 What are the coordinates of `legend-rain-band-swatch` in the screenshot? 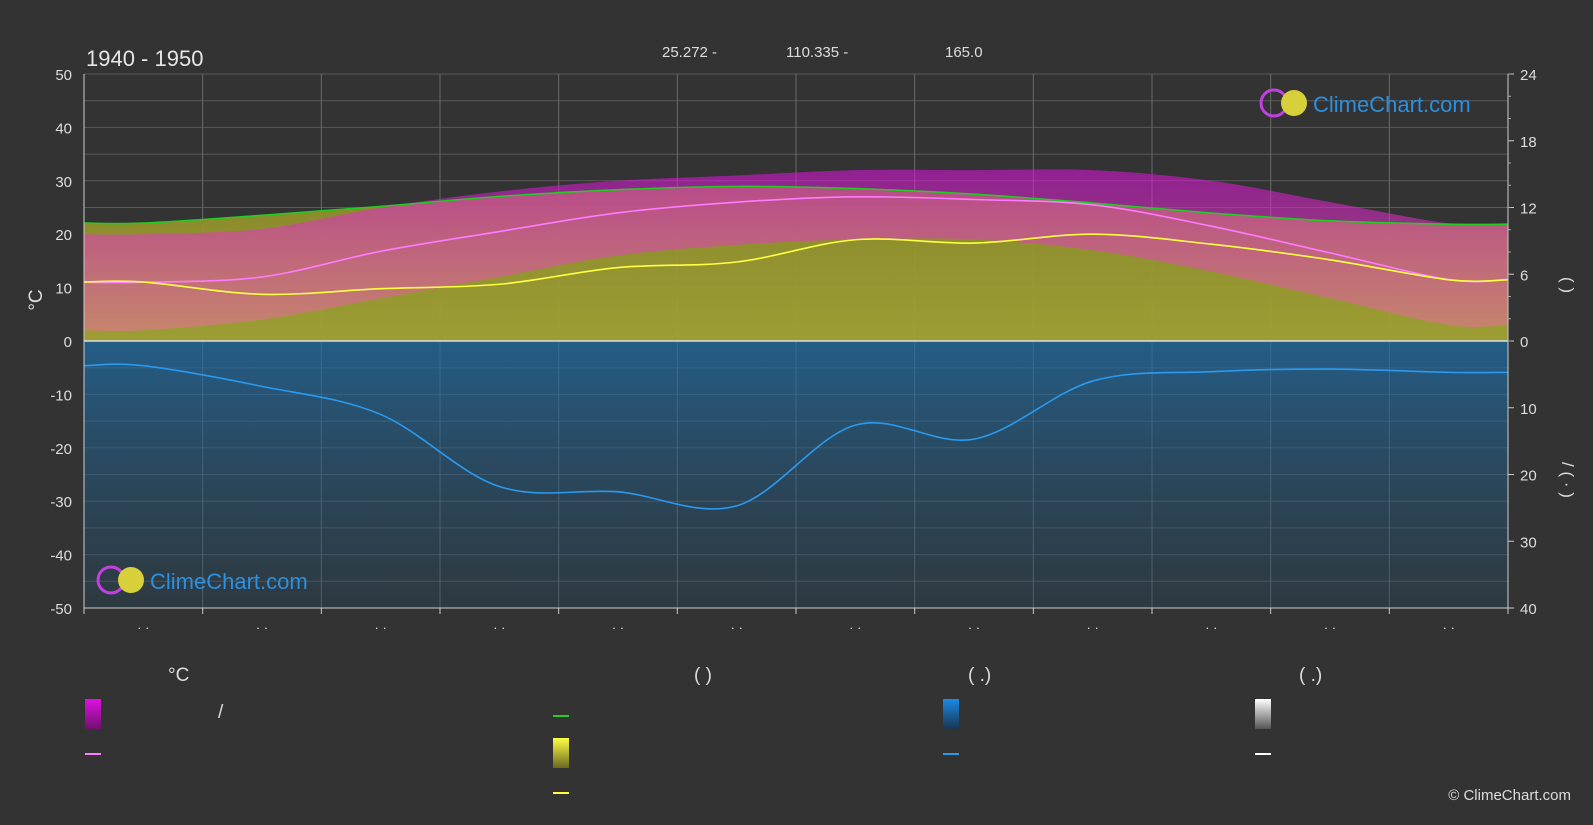 It's located at (951, 714).